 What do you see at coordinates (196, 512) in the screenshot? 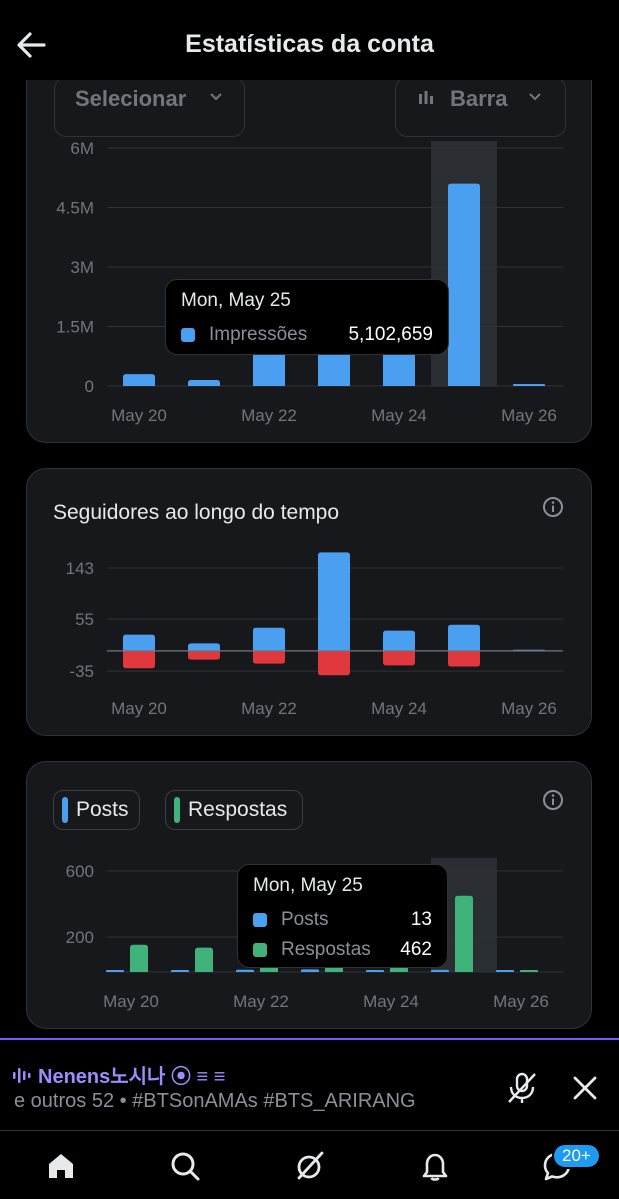
I see `followers-card-title: Seguidores ao longo do tempo` at bounding box center [196, 512].